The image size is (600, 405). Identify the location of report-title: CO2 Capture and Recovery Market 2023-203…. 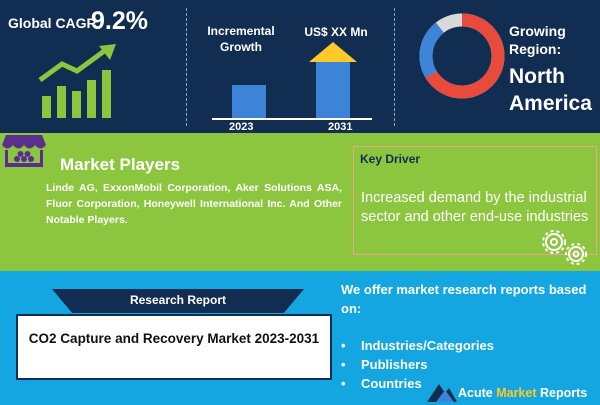
(174, 338).